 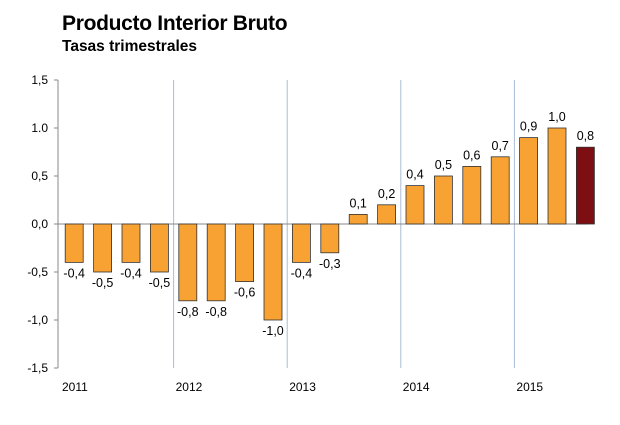 What do you see at coordinates (443, 165) in the screenshot?
I see `data-label: 0,5` at bounding box center [443, 165].